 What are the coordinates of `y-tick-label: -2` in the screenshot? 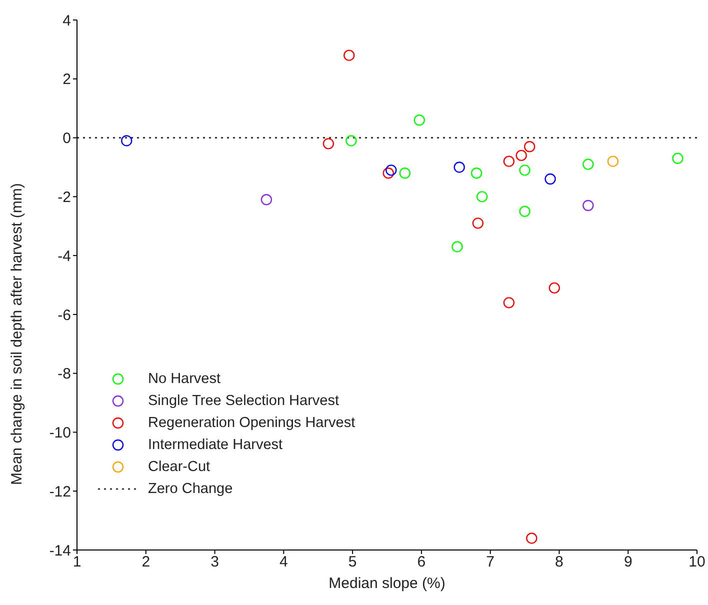 It's located at (64, 197).